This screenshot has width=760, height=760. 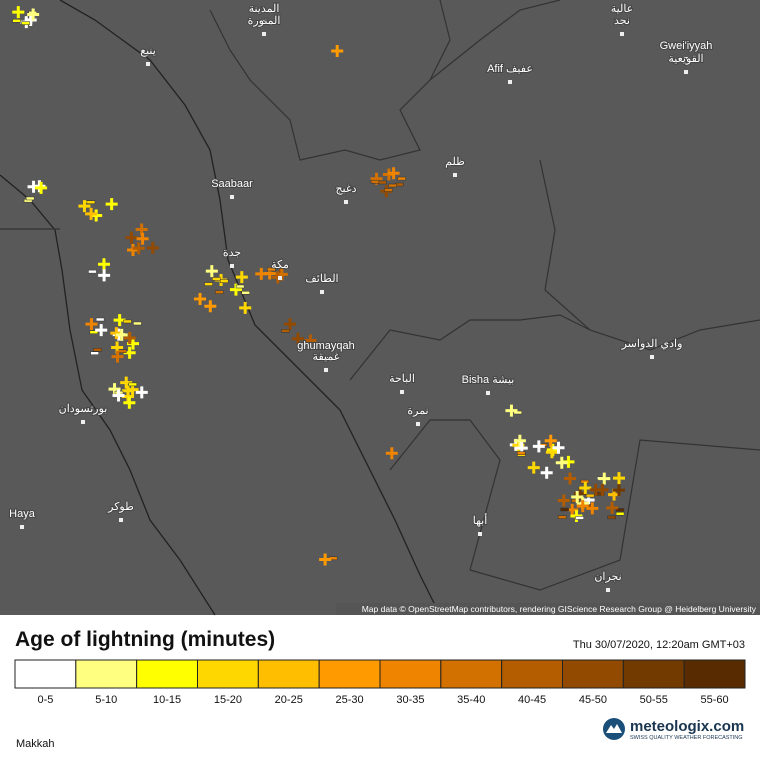 I want to click on legend-colorbar, so click(x=380, y=674).